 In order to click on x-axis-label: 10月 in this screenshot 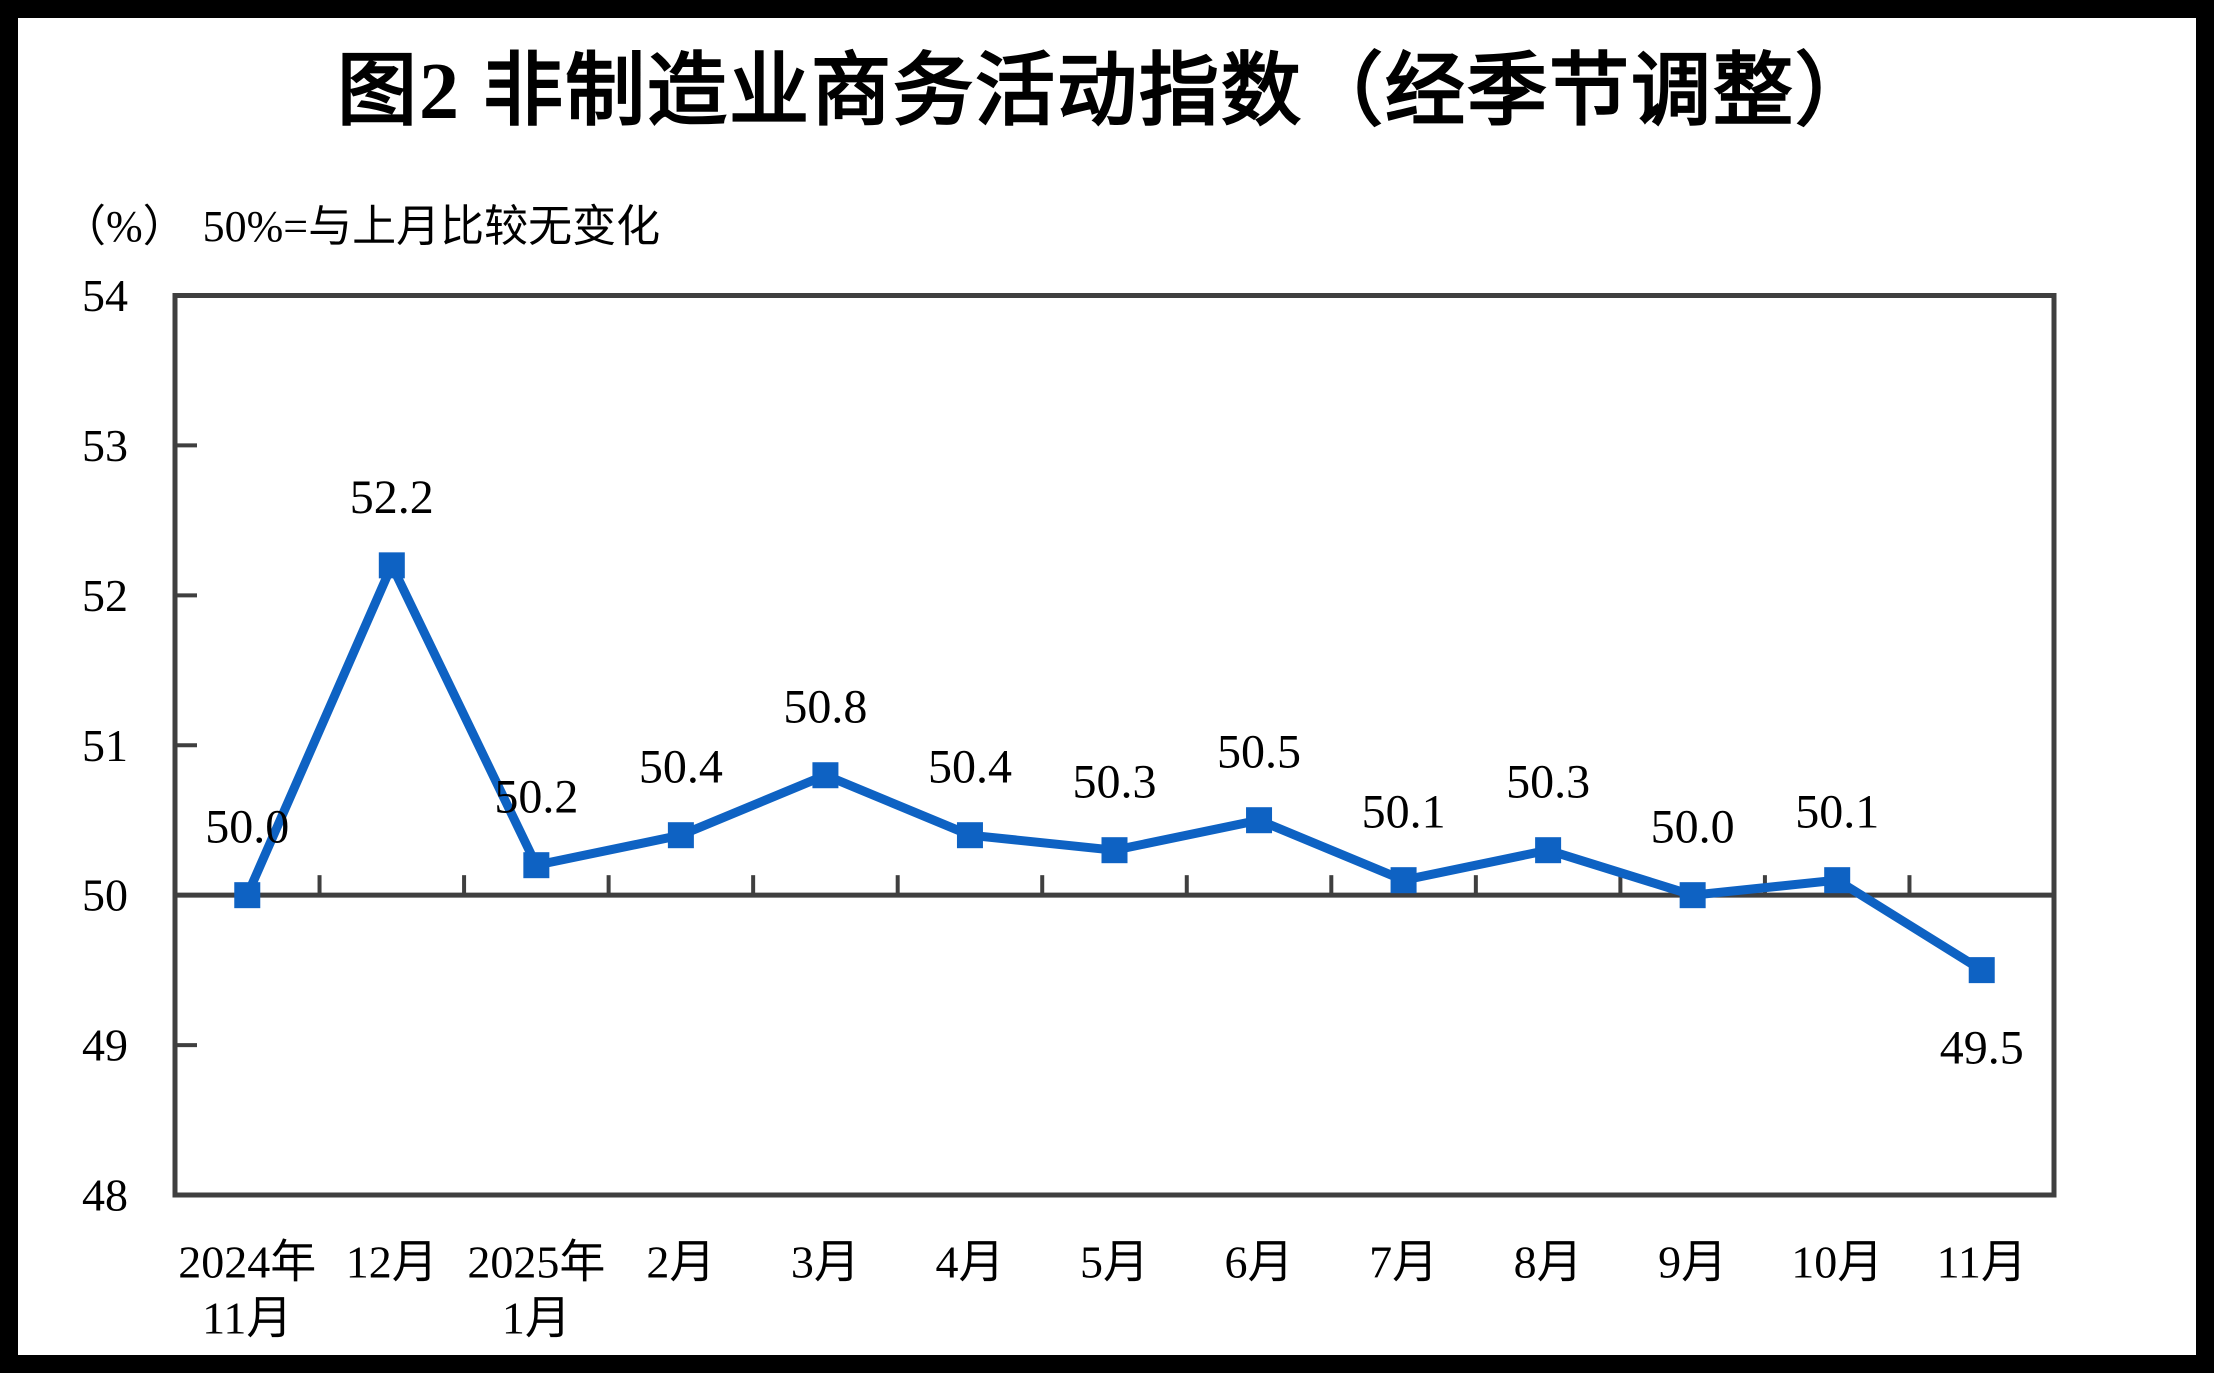, I will do `click(1837, 1262)`.